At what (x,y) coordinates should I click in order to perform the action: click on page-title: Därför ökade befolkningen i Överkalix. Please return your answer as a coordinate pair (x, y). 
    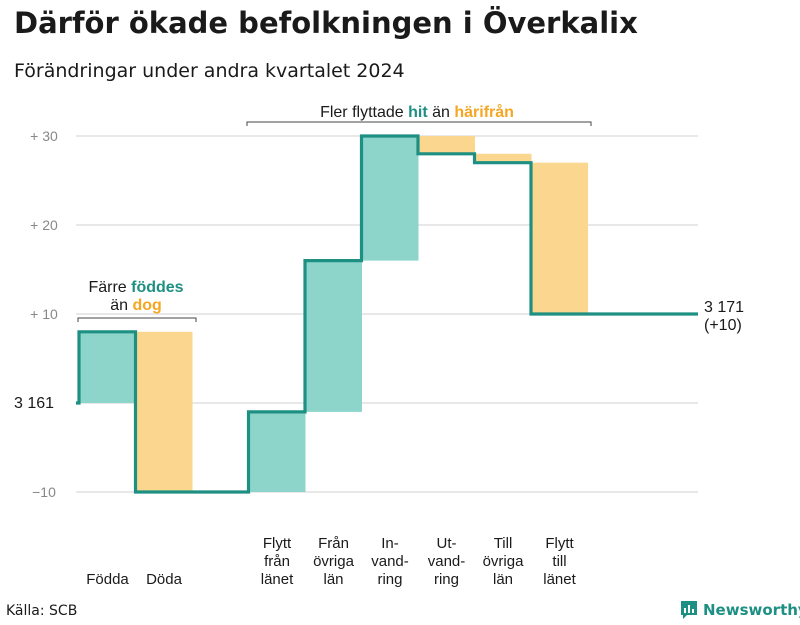
    Looking at the image, I should click on (326, 23).